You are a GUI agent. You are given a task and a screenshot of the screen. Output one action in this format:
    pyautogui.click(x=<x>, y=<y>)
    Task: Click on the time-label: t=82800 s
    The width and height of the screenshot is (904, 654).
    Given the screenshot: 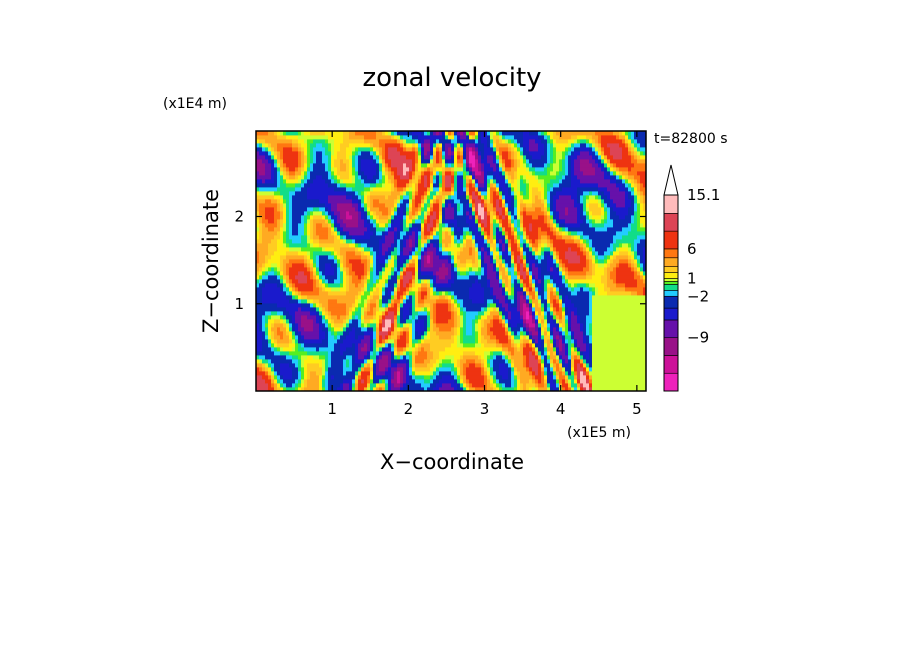 What is the action you would take?
    pyautogui.click(x=691, y=139)
    